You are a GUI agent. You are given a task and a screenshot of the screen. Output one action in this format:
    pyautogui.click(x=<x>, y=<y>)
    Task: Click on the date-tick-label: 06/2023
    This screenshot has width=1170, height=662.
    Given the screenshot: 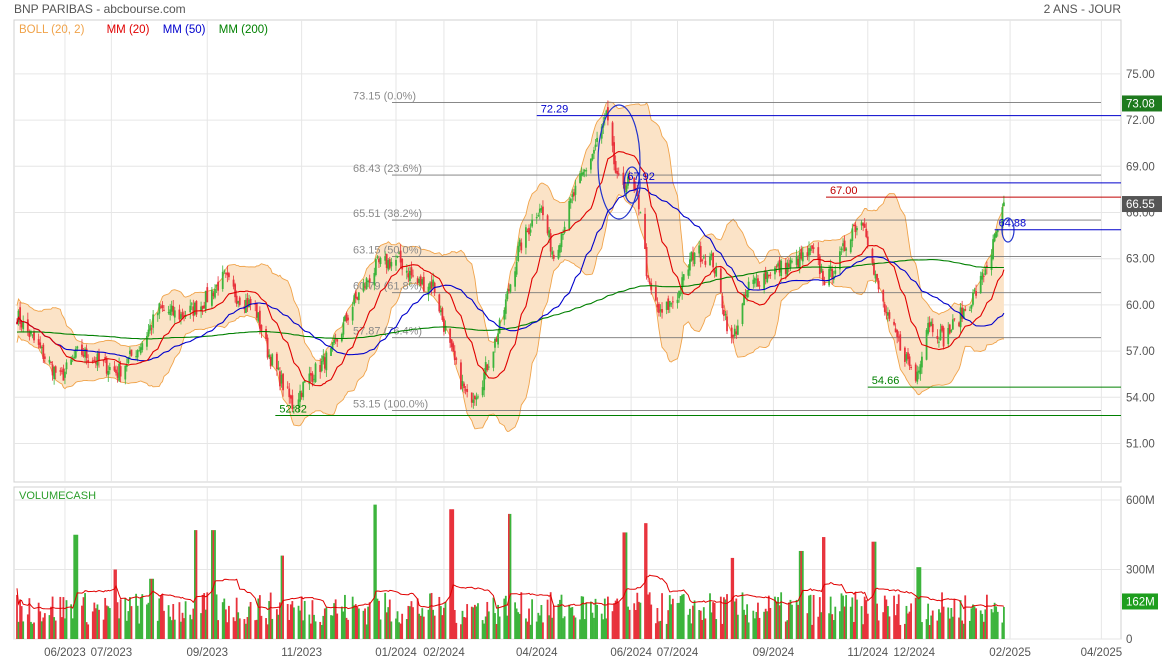 What is the action you would take?
    pyautogui.click(x=65, y=653)
    